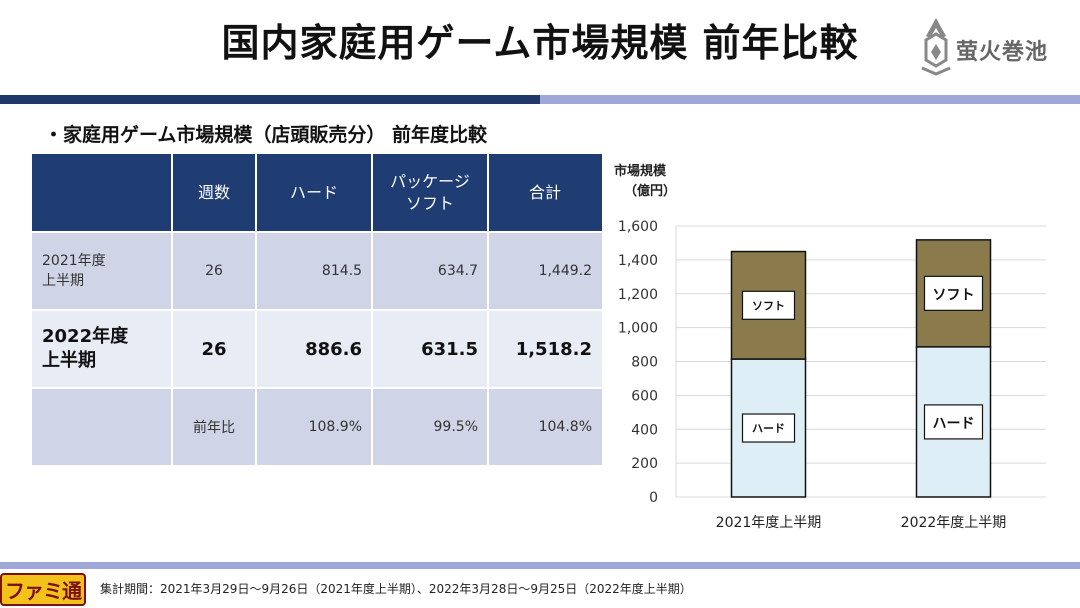  Describe the element at coordinates (430, 426) in the screenshot. I see `table-cell-soft: 99.5%` at that location.